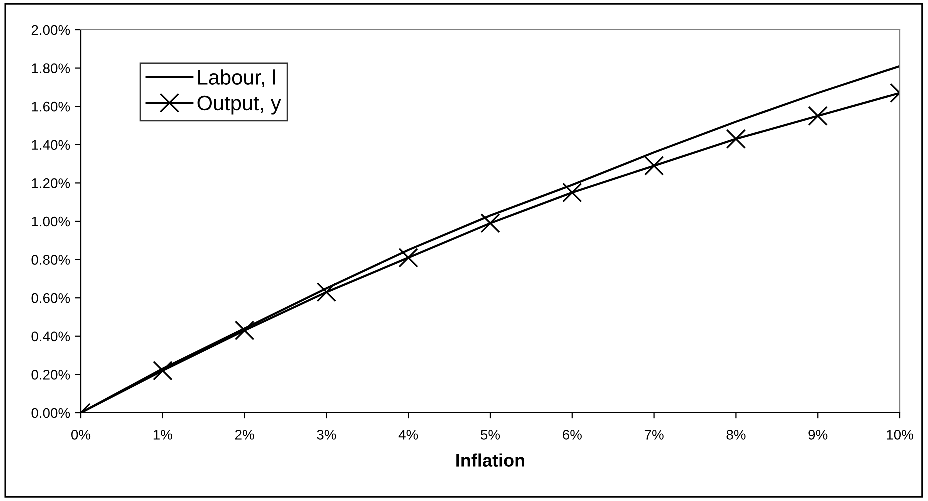 Image resolution: width=928 pixels, height=501 pixels. I want to click on y-tick-label: 1.40%, so click(51, 145).